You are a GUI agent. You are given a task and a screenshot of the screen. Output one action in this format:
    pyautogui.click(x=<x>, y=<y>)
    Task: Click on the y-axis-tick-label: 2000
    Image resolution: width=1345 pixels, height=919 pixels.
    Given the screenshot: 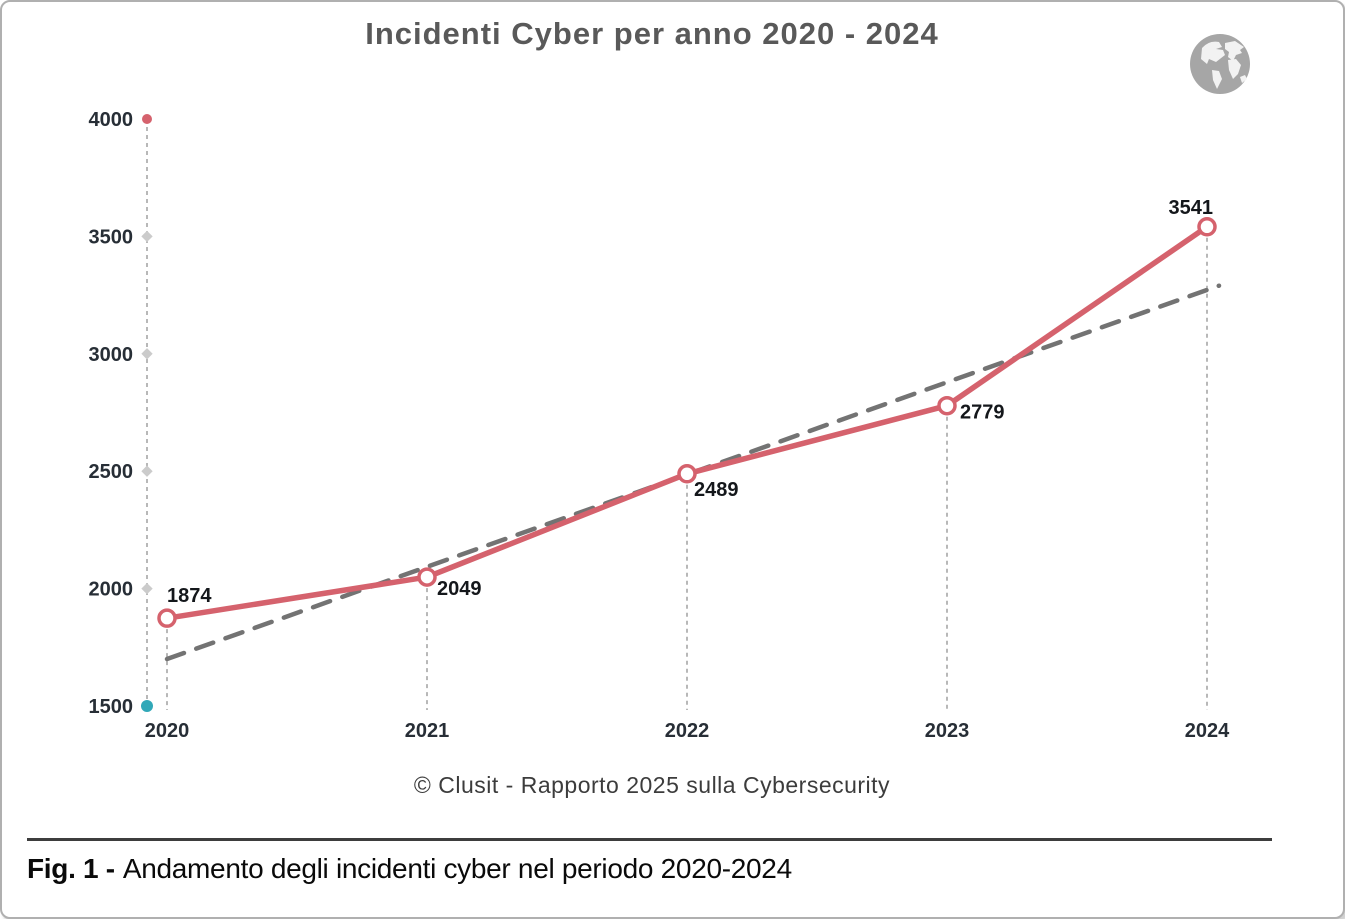 What is the action you would take?
    pyautogui.click(x=111, y=590)
    